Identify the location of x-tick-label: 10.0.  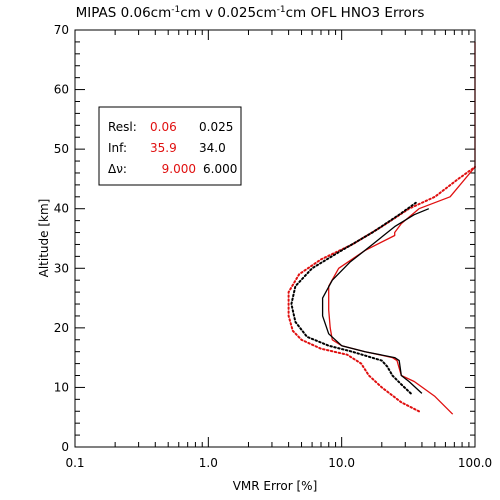
(341, 463).